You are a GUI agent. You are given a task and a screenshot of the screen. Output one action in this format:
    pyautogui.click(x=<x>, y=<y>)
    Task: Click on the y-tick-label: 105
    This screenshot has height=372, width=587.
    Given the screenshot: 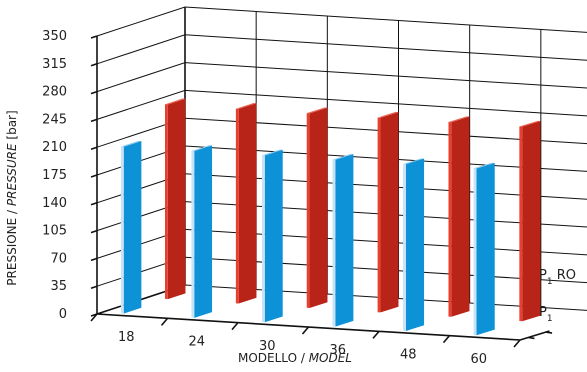 What is the action you would take?
    pyautogui.click(x=54, y=231)
    